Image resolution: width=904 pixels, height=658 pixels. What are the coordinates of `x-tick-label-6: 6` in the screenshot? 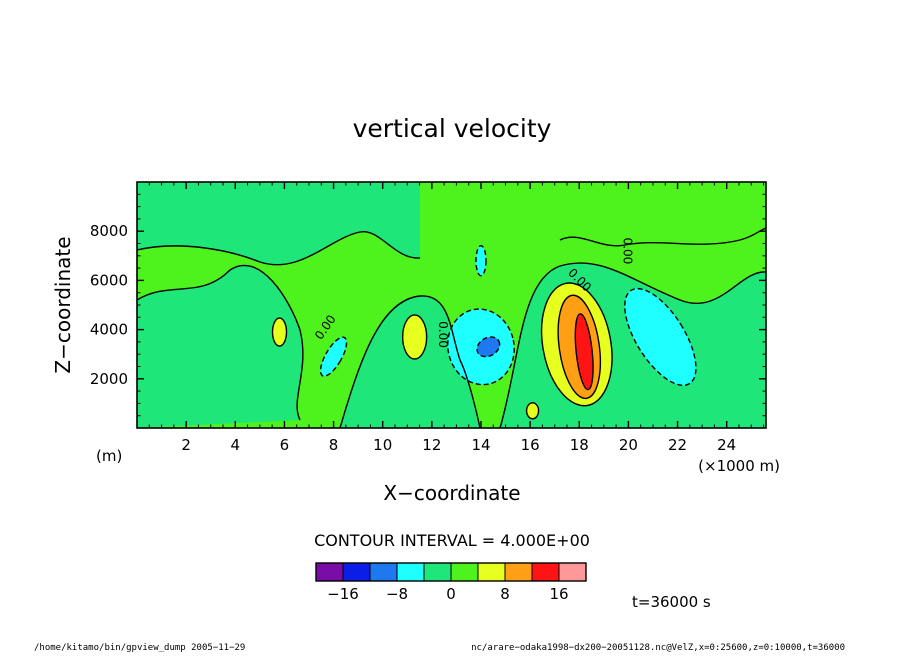 It's located at (285, 445).